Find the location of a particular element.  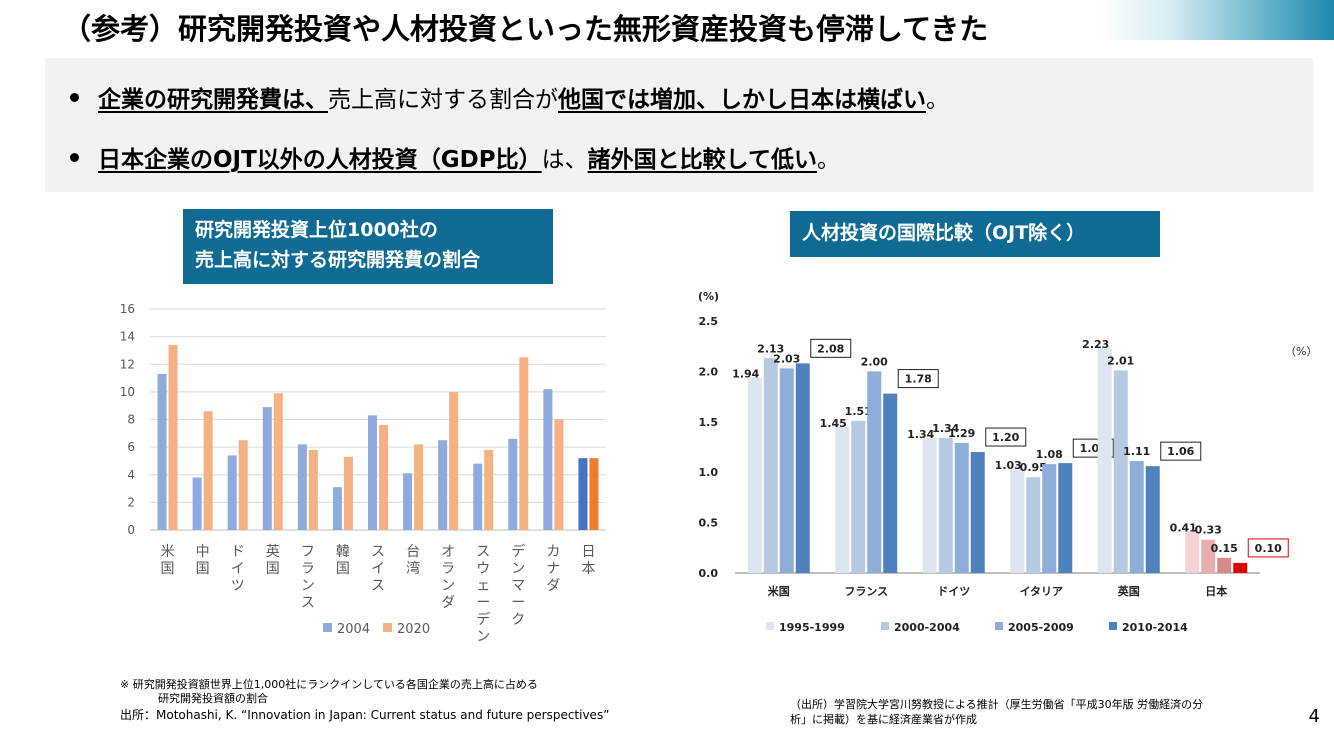

bullet-icon is located at coordinates (74, 157).